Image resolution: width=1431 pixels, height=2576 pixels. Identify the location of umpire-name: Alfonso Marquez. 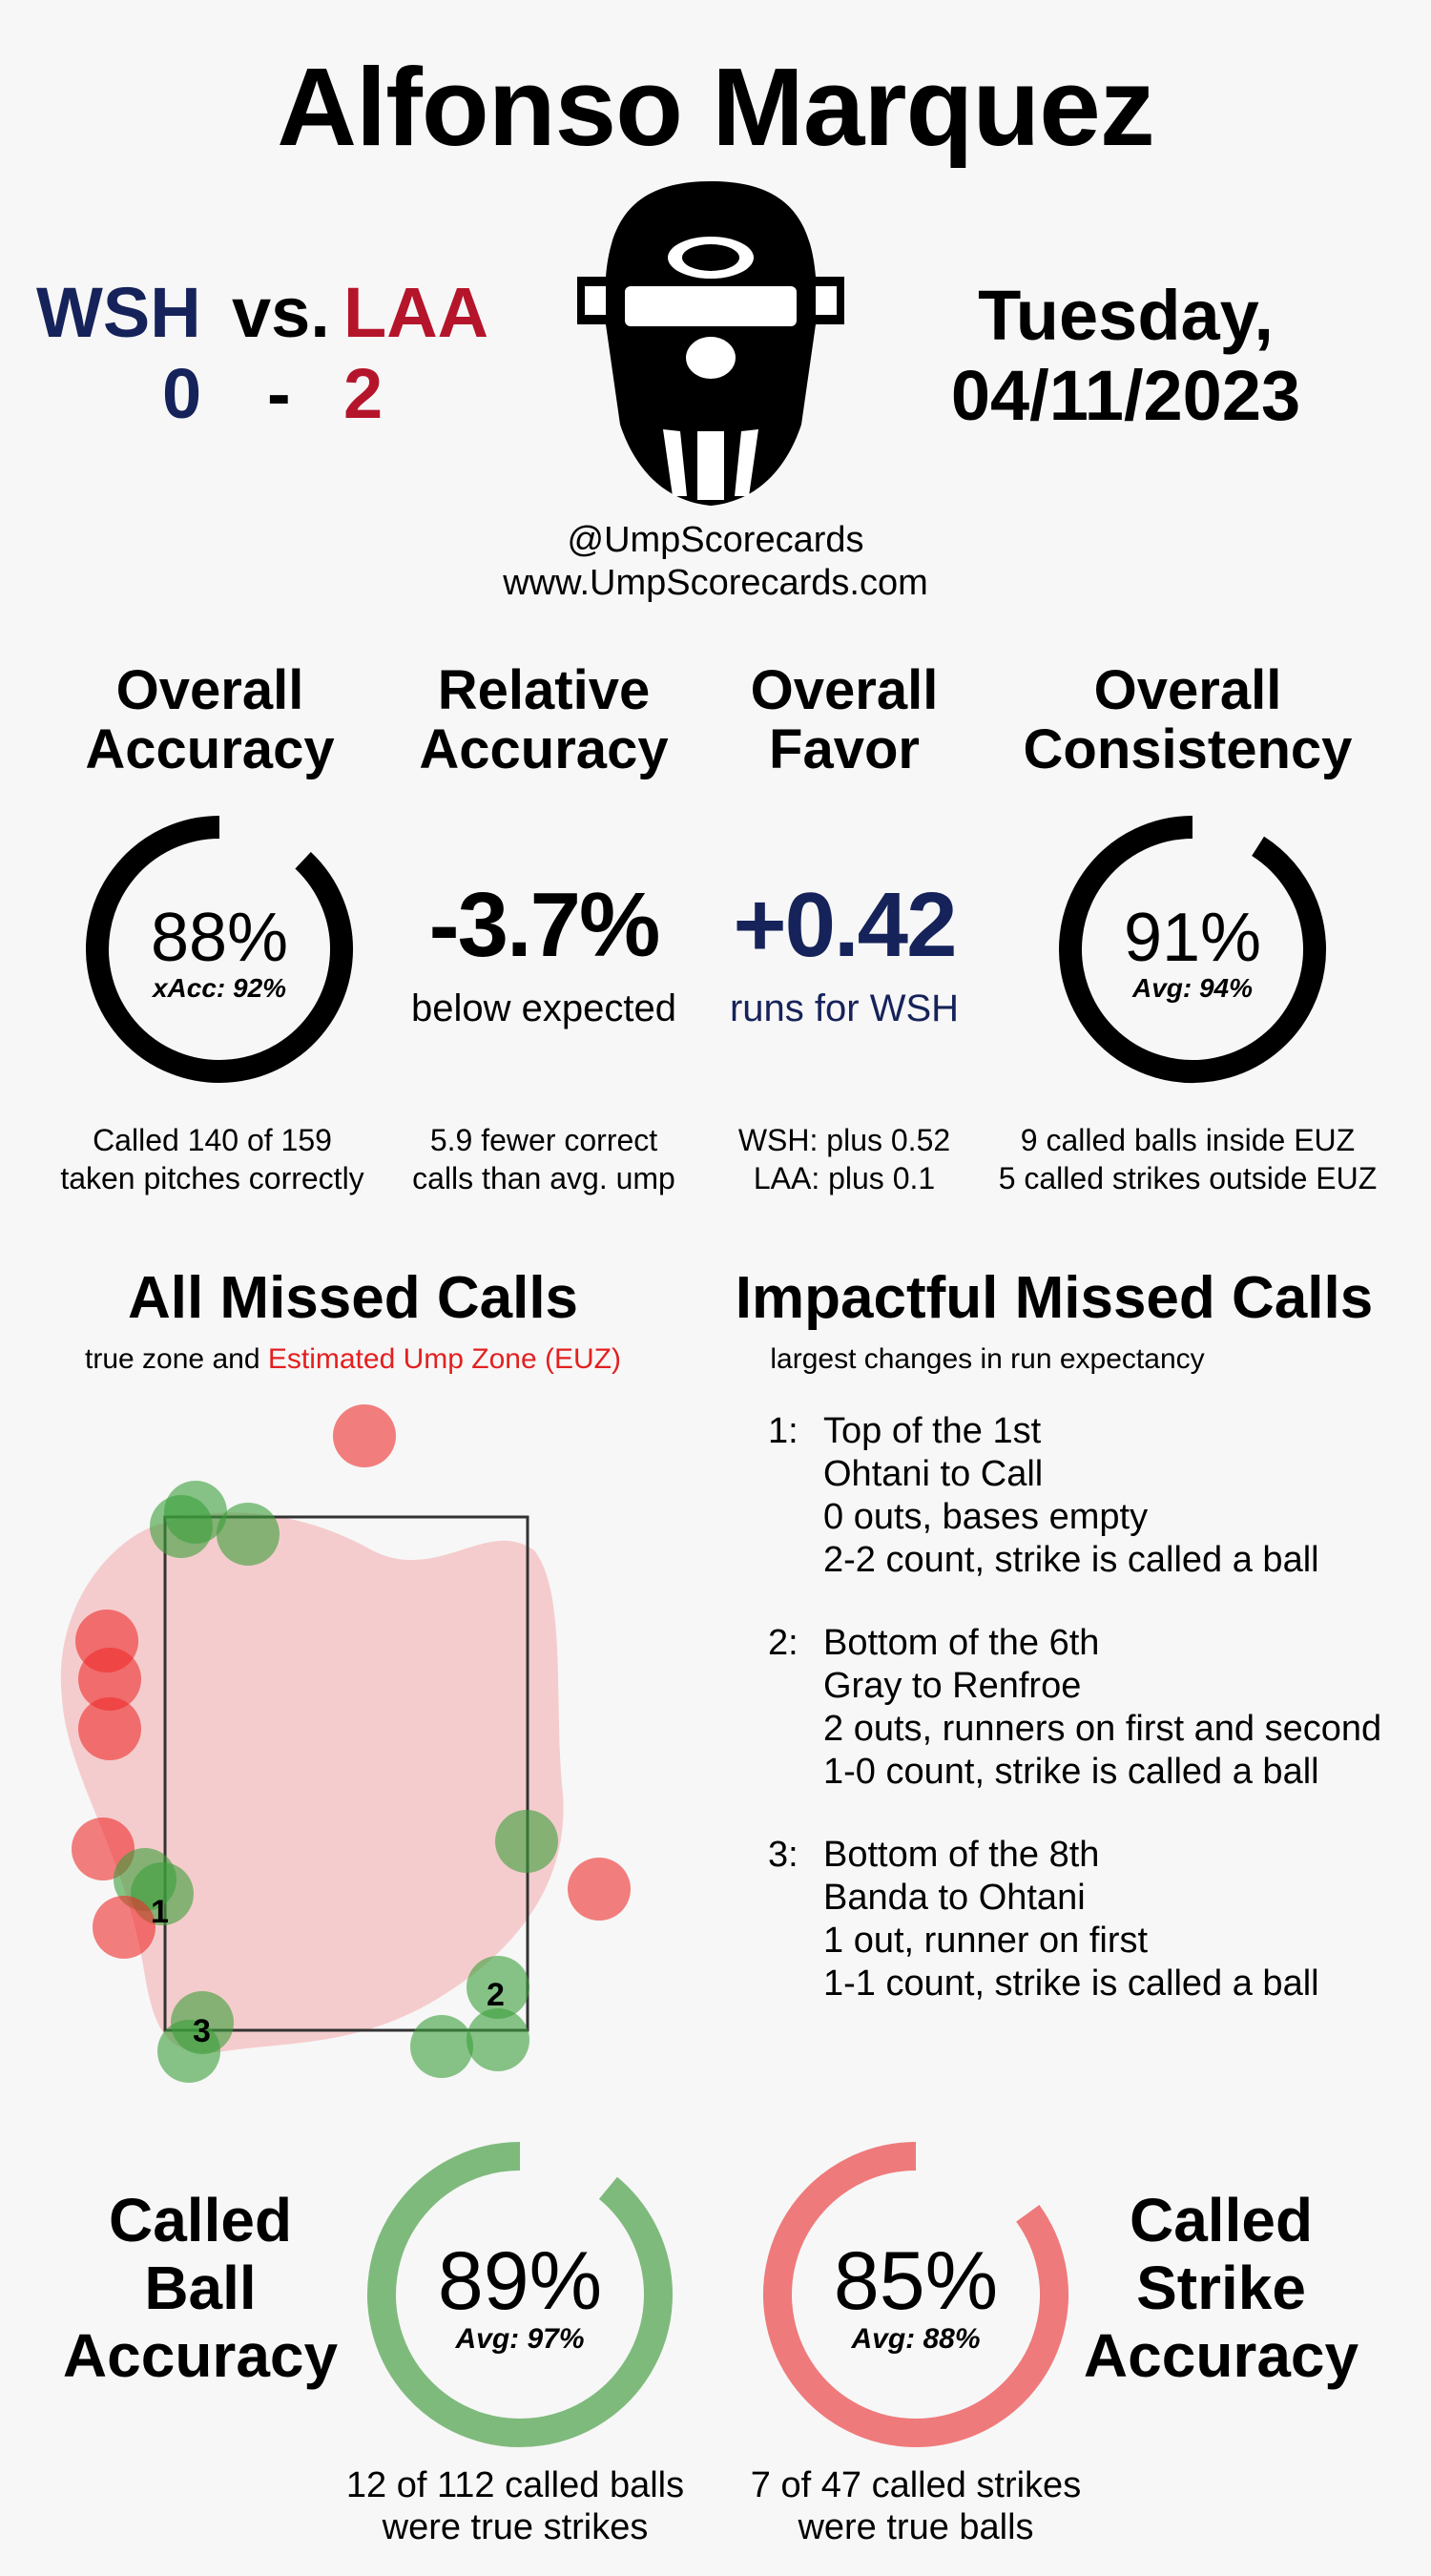
(715, 107).